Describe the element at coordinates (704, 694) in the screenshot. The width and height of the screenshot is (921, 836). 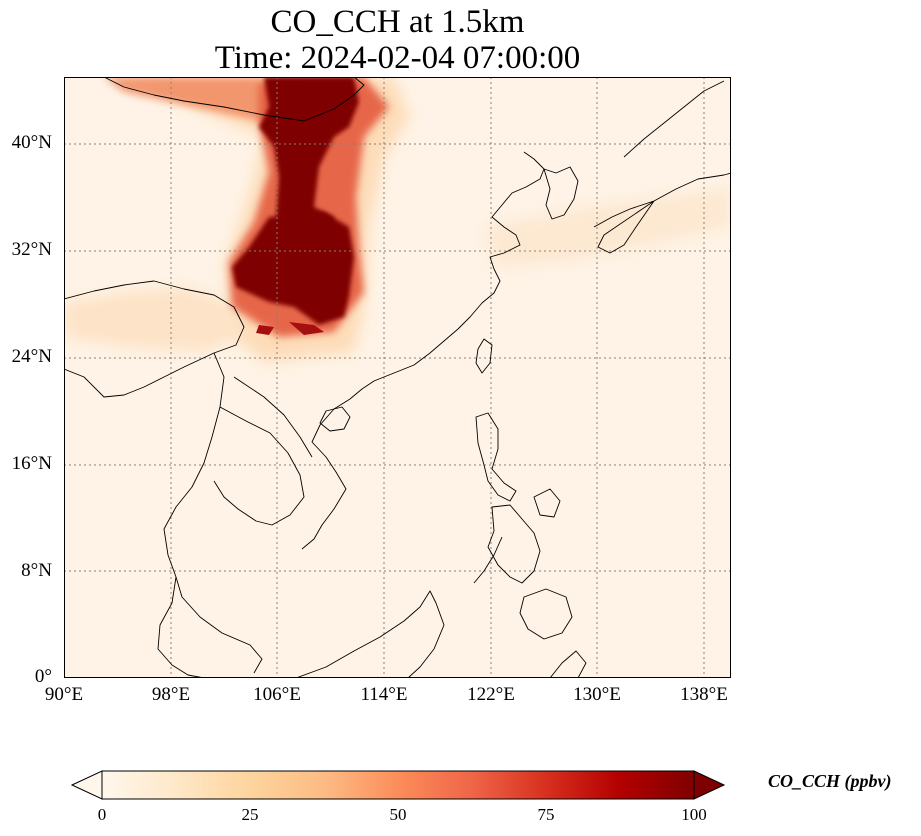
I see `x-tick-label: 138°E` at that location.